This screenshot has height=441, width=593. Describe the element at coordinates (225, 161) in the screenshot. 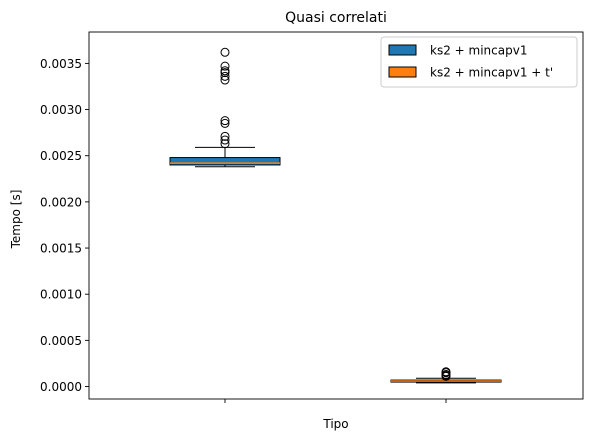

I see `box-iqr` at that location.